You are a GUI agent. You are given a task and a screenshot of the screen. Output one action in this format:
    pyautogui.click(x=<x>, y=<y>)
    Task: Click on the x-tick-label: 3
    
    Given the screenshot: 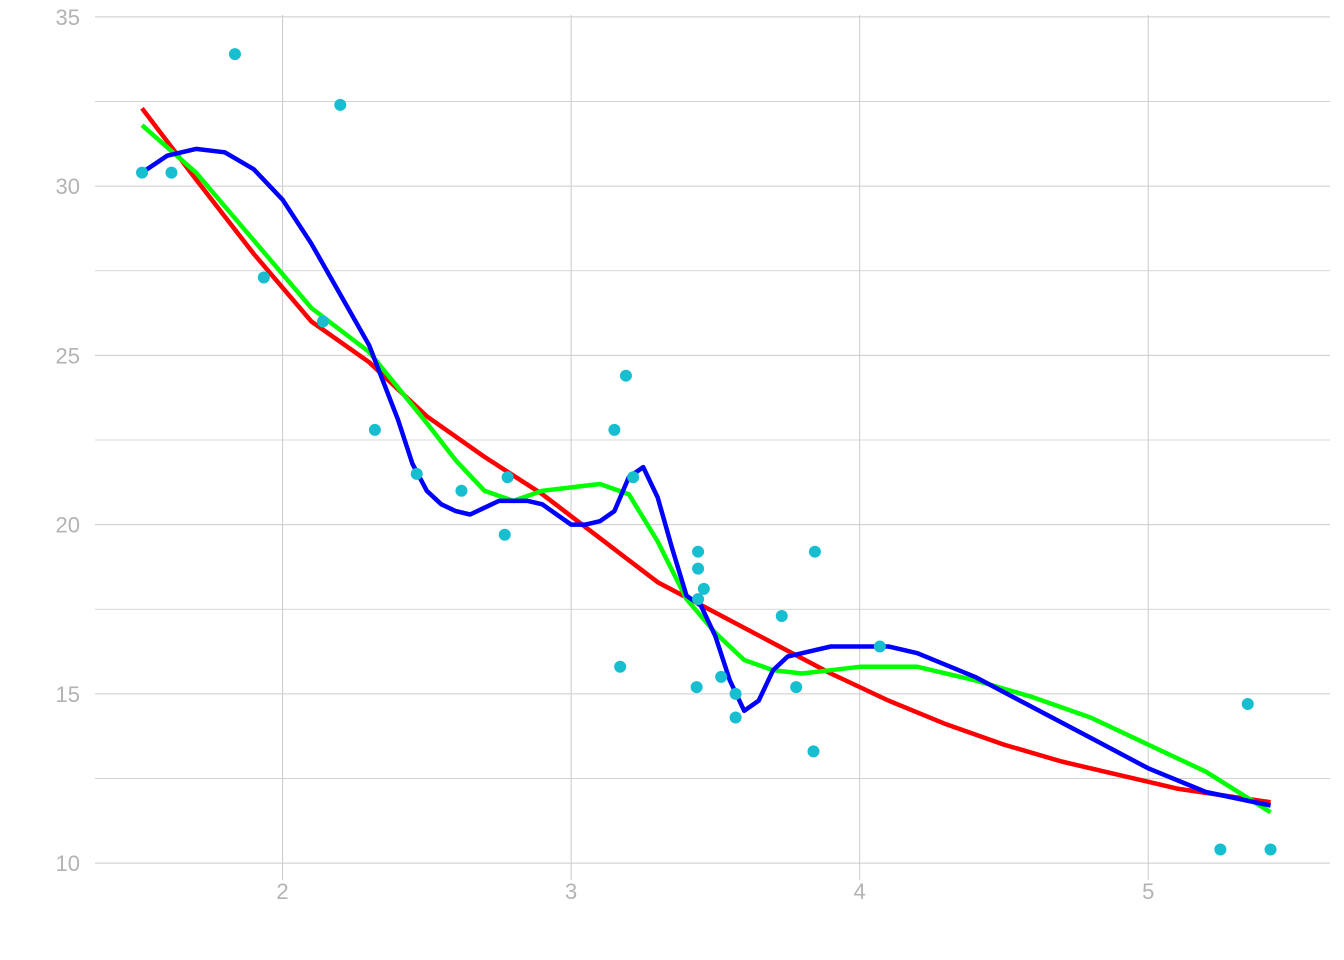 What is the action you would take?
    pyautogui.click(x=571, y=891)
    